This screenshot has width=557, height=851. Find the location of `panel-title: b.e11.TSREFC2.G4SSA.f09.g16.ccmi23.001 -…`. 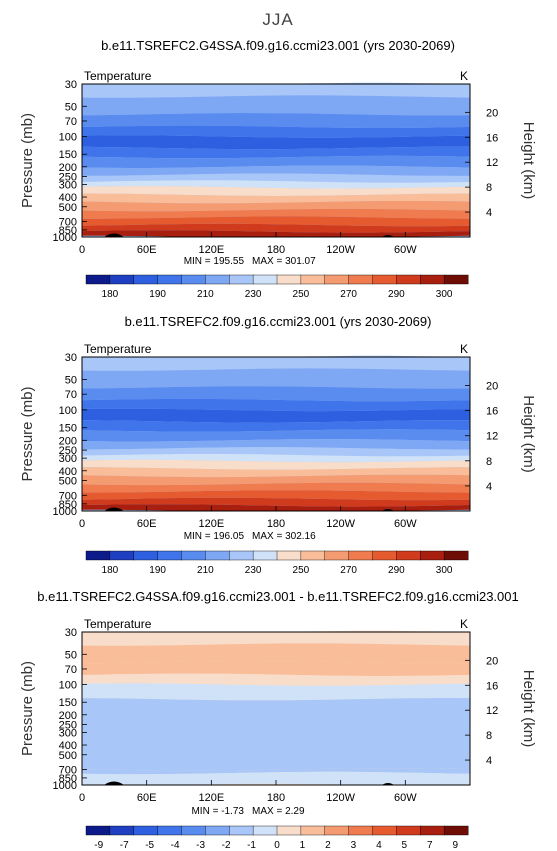

panel-title: b.e11.TSREFC2.G4SSA.f09.g16.ccmi23.001 -… is located at coordinates (278, 596).